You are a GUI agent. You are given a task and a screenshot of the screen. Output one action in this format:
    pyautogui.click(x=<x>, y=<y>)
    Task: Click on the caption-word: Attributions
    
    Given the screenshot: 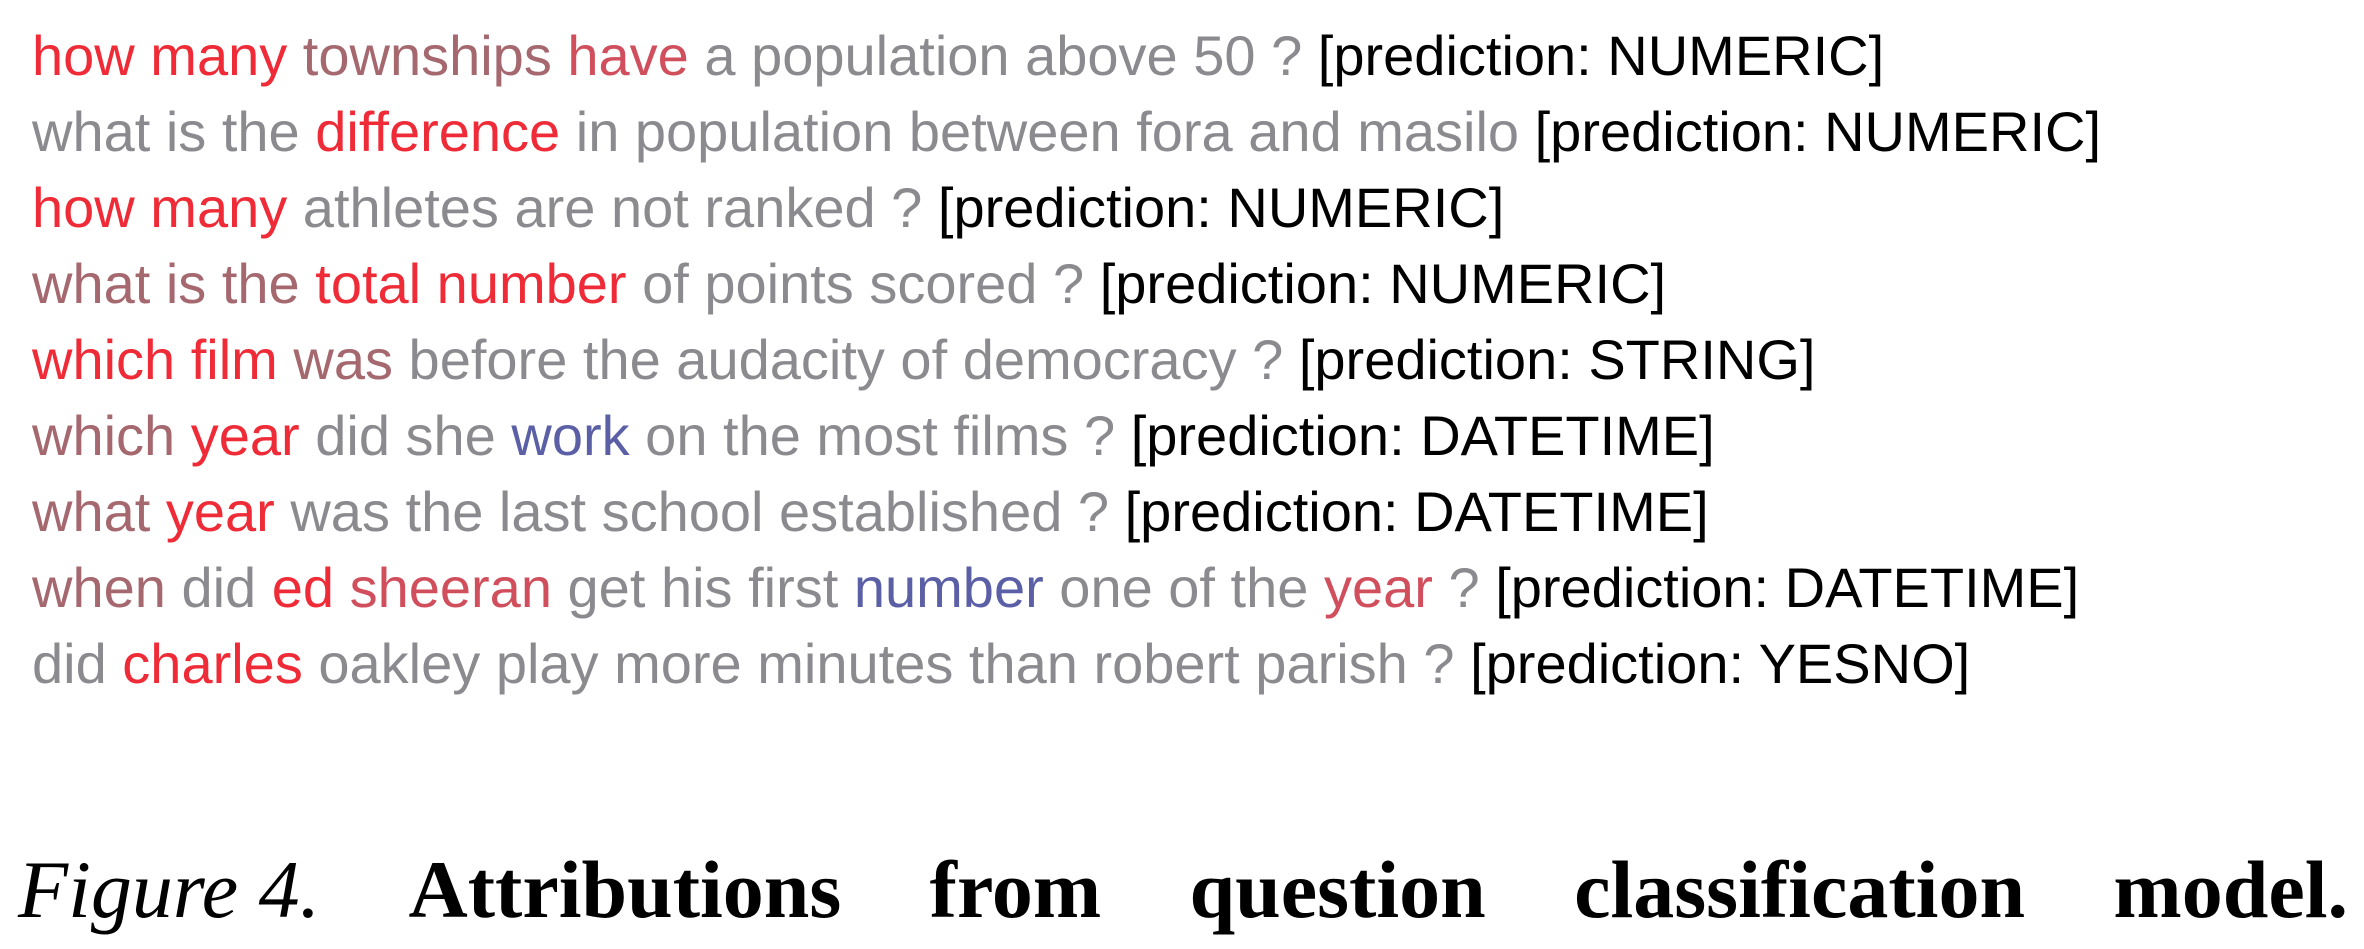 What is the action you would take?
    pyautogui.click(x=625, y=889)
    